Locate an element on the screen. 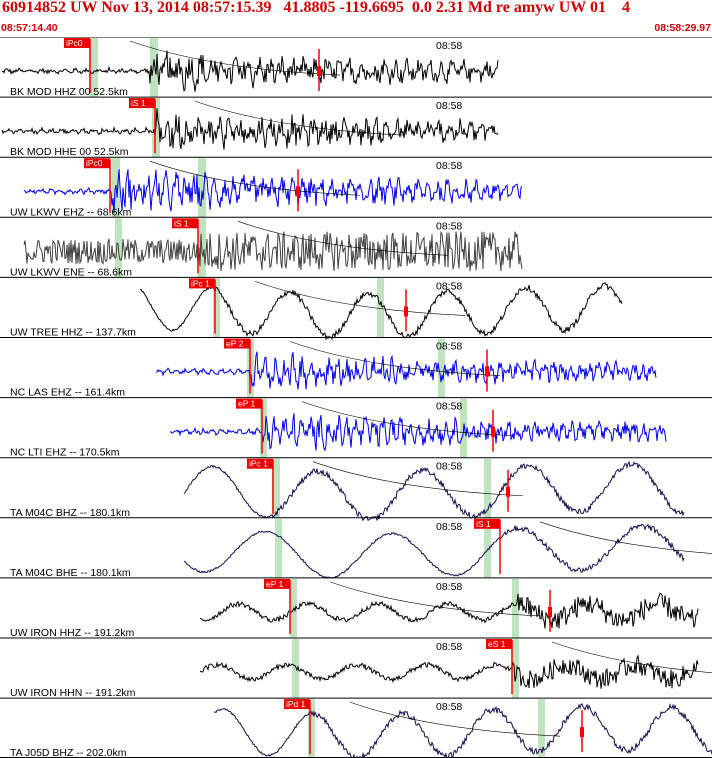 This screenshot has width=712, height=758. trace-panel: 08:58 eP 1 NC LTI EHZ -- 170.5km is located at coordinates (356, 428).